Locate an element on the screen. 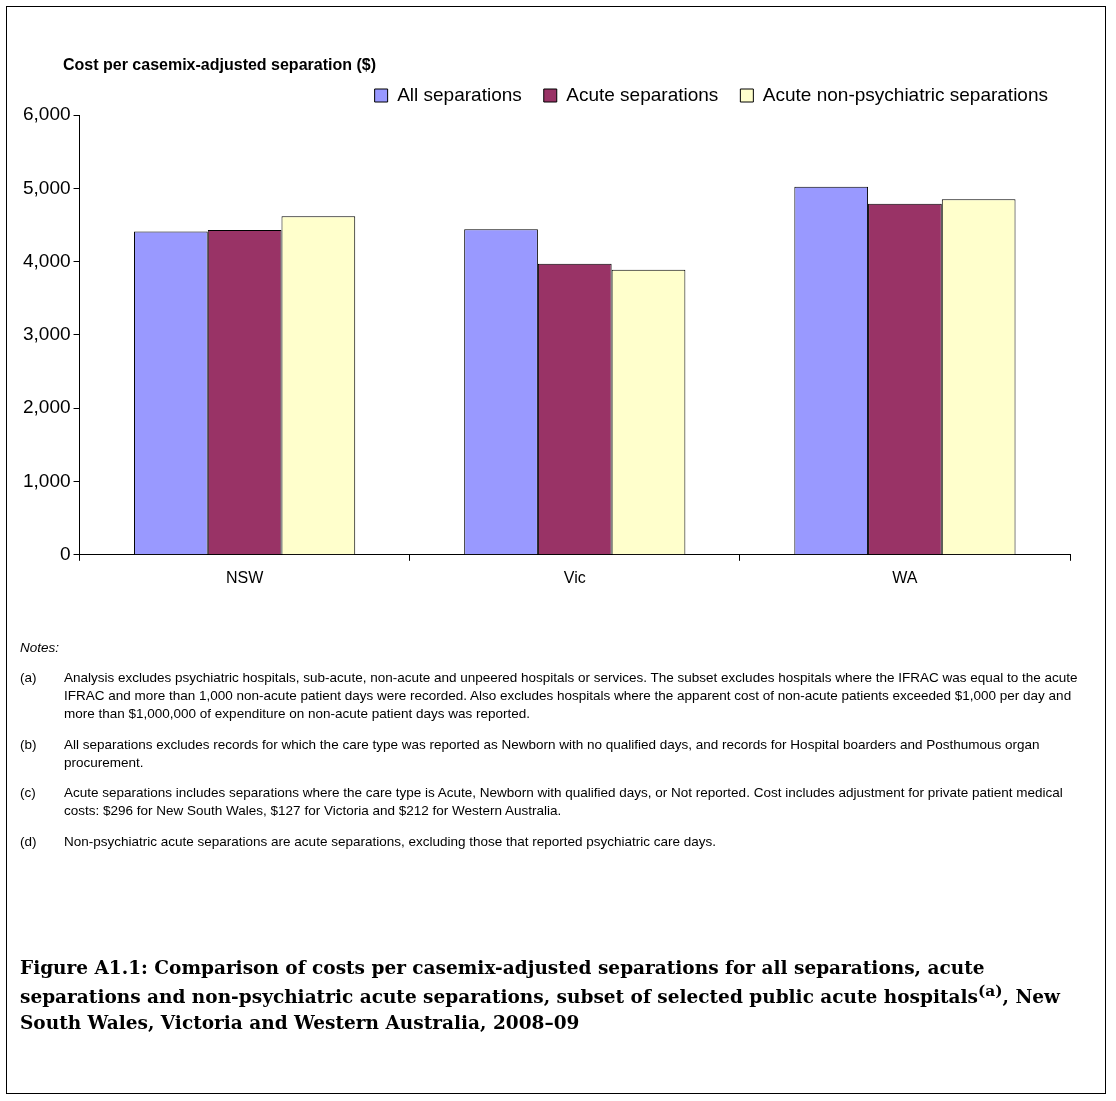 The width and height of the screenshot is (1116, 1101). y-tick-label: 1,000 is located at coordinates (47, 480).